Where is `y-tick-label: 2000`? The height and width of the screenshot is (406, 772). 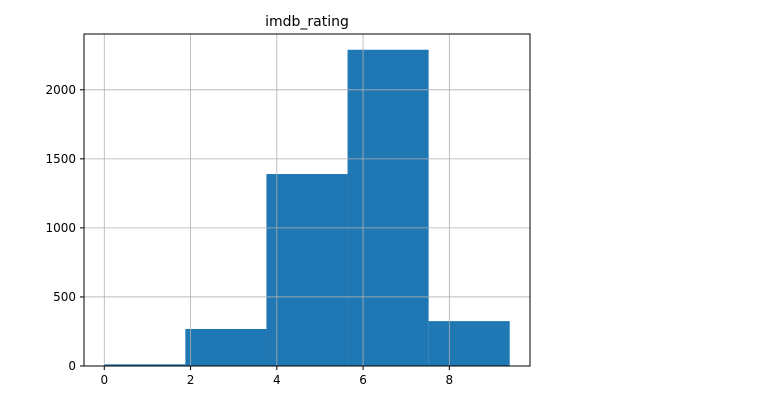
y-tick-label: 2000 is located at coordinates (60, 90).